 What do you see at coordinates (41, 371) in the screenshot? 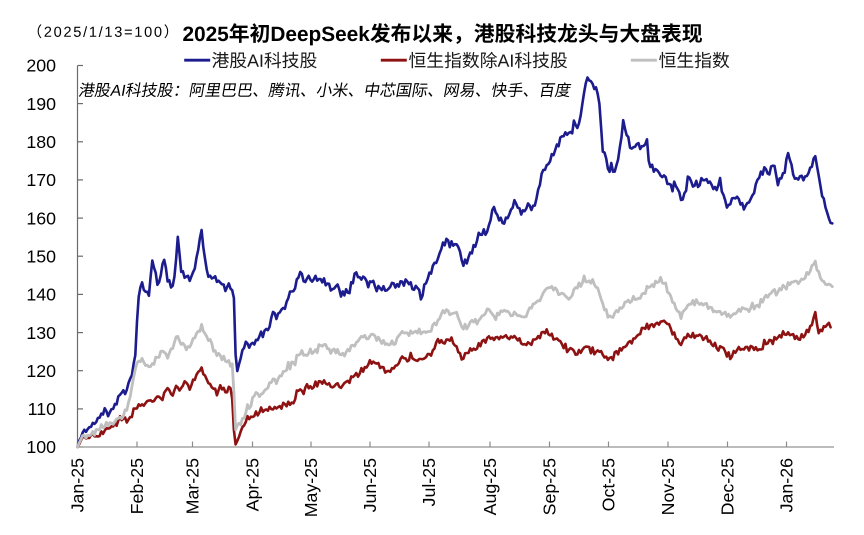
I see `svg-text: 120` at bounding box center [41, 371].